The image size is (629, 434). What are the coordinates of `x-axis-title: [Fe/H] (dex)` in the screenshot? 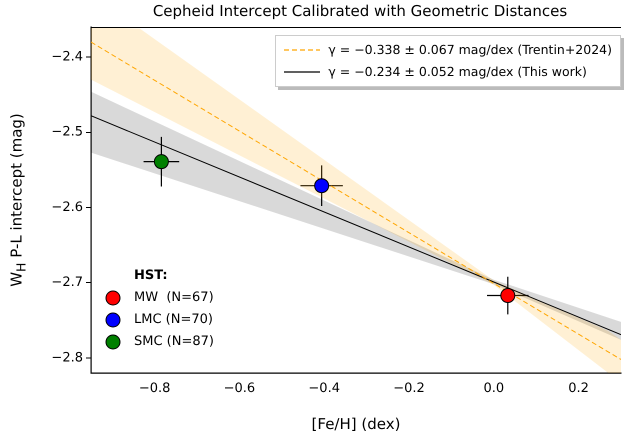 It's located at (356, 423).